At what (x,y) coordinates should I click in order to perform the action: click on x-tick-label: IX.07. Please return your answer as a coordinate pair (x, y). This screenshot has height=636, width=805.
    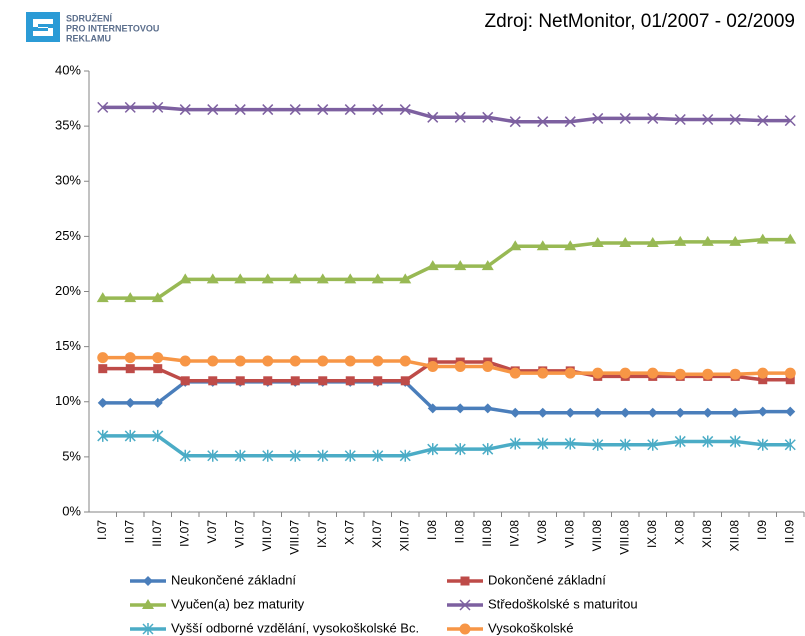
    Looking at the image, I should click on (322, 534).